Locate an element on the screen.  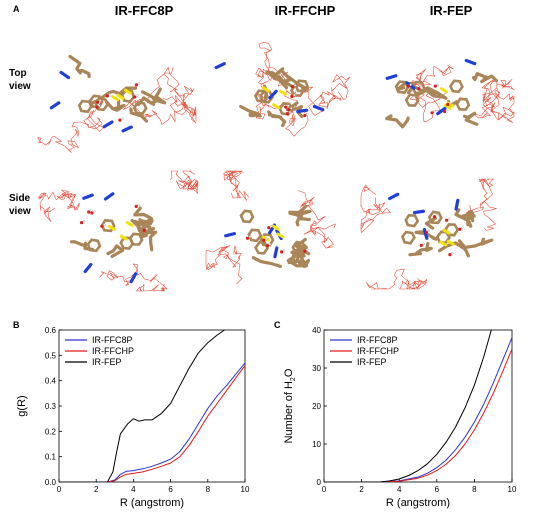
row-label-line: Side is located at coordinates (20, 198).